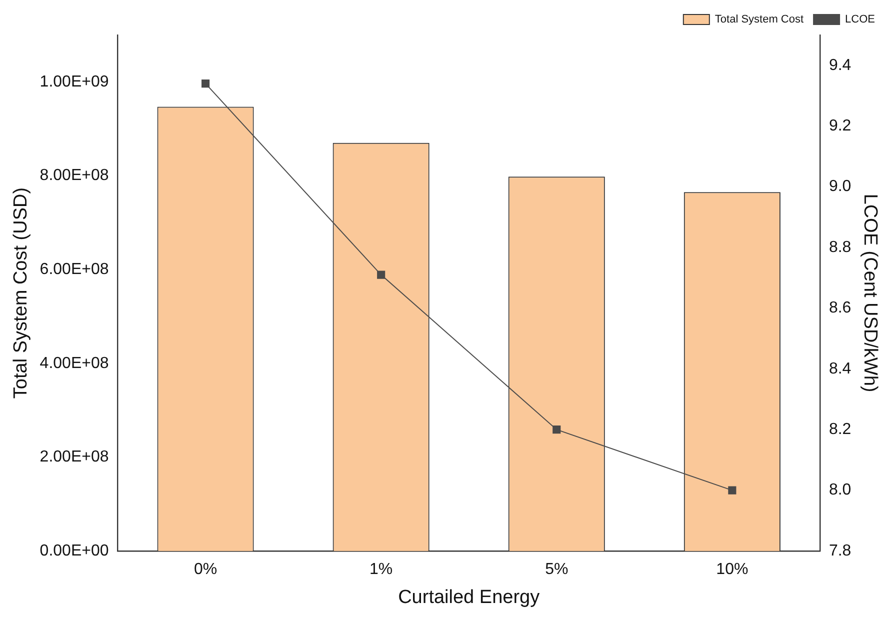  What do you see at coordinates (556, 569) in the screenshot?
I see `x-tick-label: 5%` at bounding box center [556, 569].